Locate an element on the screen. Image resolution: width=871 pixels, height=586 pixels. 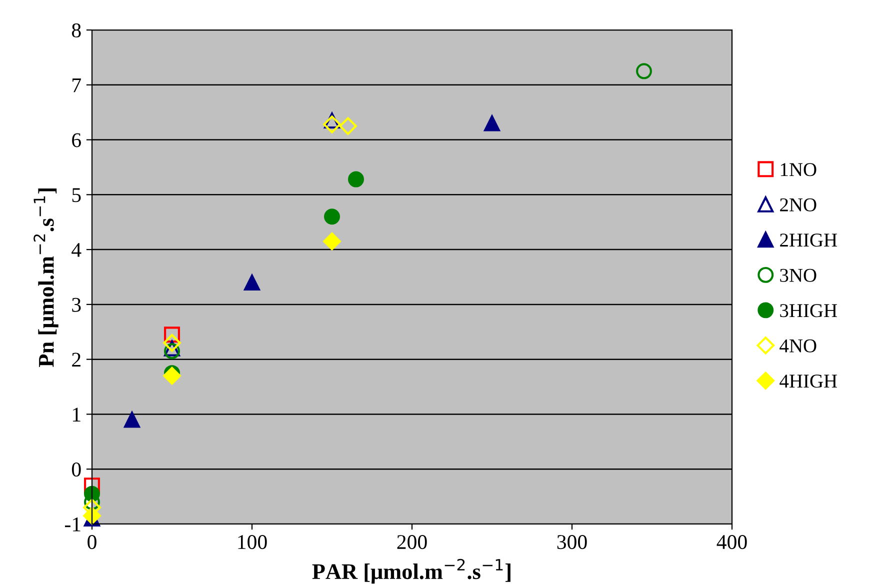
x-tick-label: 200 is located at coordinates (412, 542).